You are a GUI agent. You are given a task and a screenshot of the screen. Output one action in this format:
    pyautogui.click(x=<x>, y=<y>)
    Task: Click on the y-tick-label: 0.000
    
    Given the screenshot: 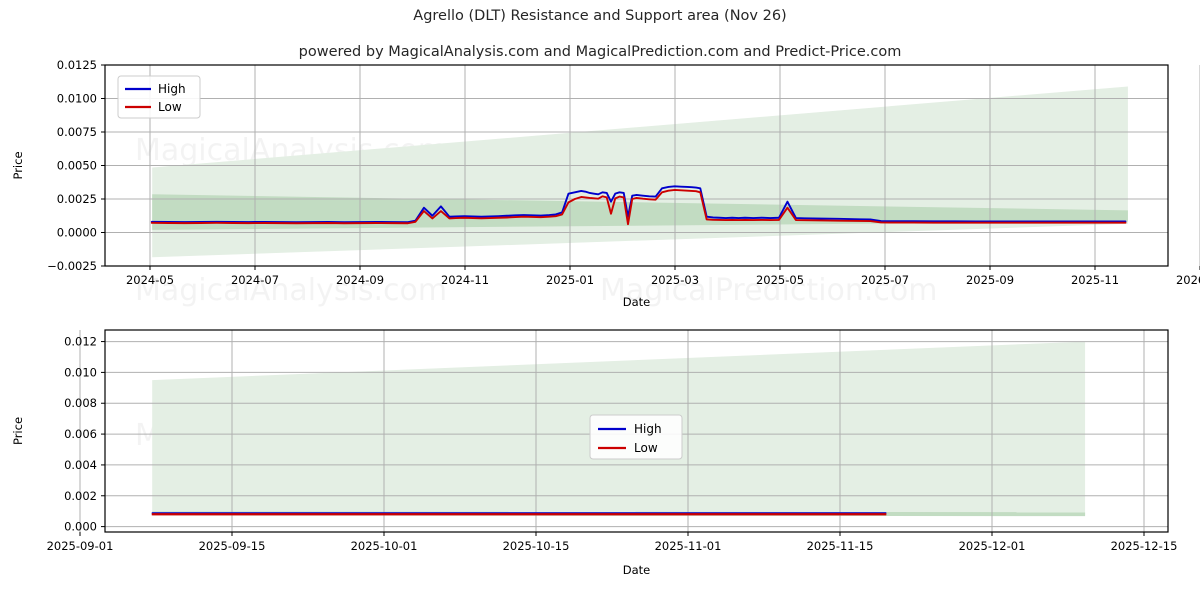 What is the action you would take?
    pyautogui.click(x=80, y=527)
    